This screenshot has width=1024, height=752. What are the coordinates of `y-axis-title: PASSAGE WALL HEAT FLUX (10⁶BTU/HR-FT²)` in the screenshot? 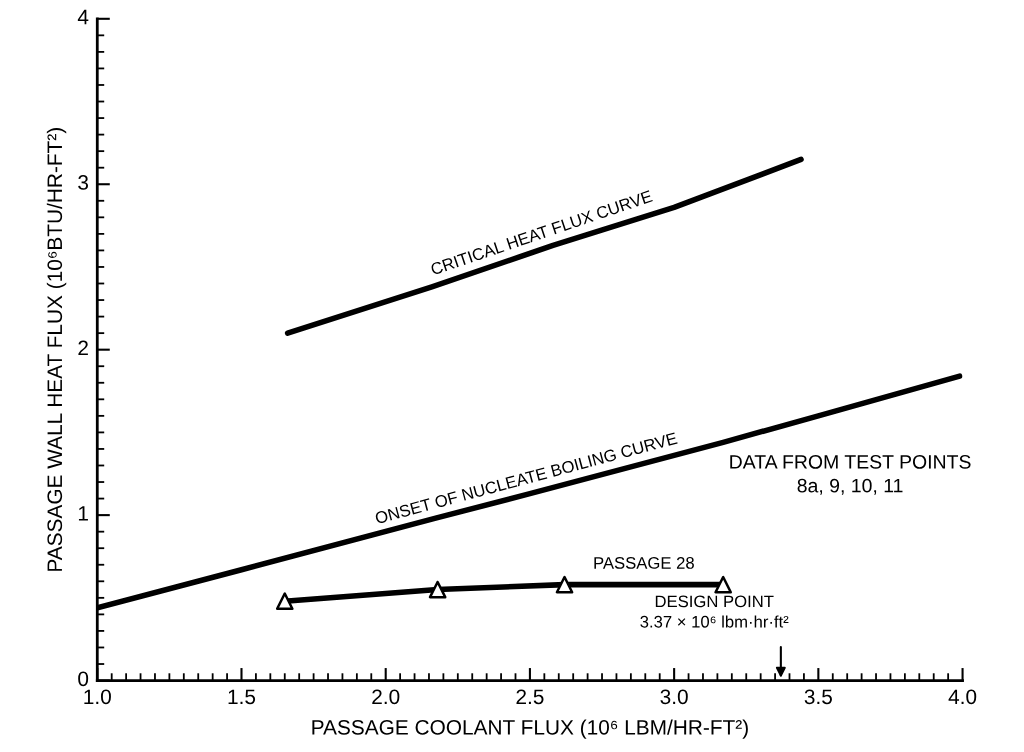 It's located at (56, 349).